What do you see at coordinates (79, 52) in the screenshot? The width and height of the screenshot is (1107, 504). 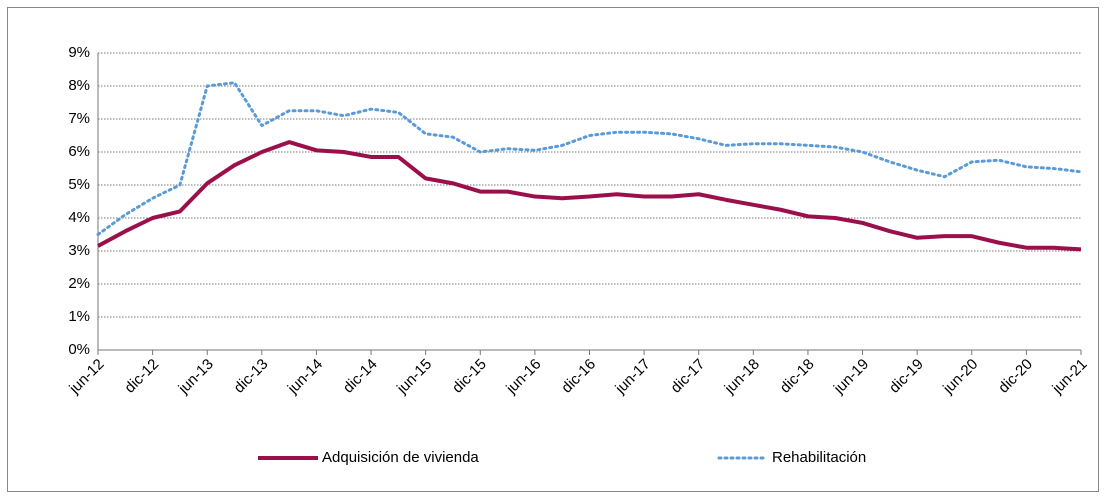 I see `y-tick-label: 9%` at bounding box center [79, 52].